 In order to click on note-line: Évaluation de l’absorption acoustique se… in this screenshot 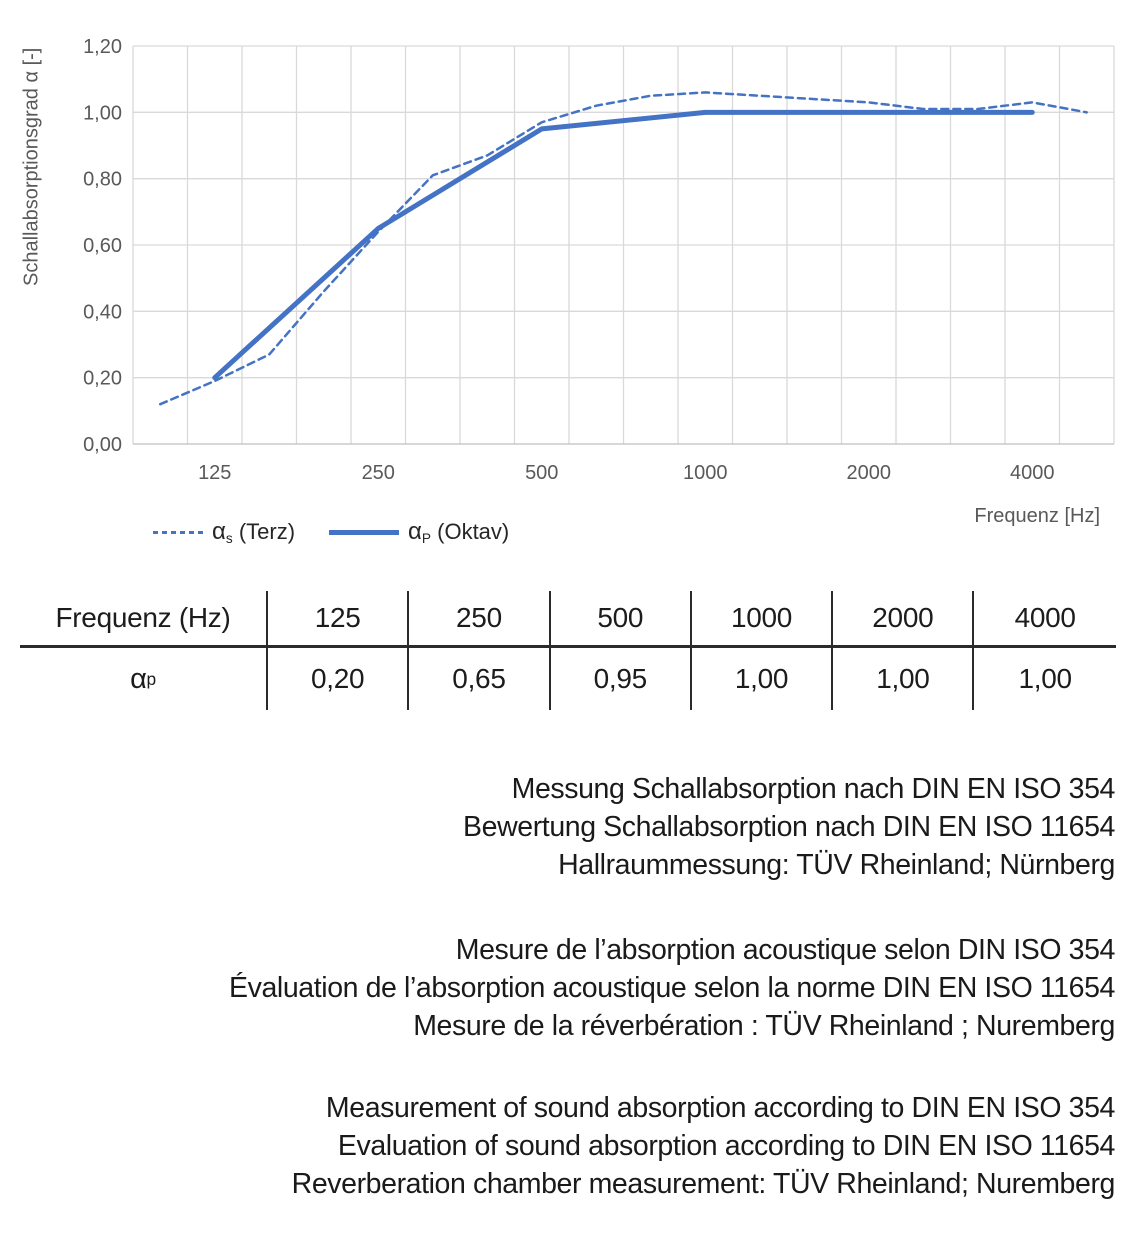, I will do `click(672, 988)`.